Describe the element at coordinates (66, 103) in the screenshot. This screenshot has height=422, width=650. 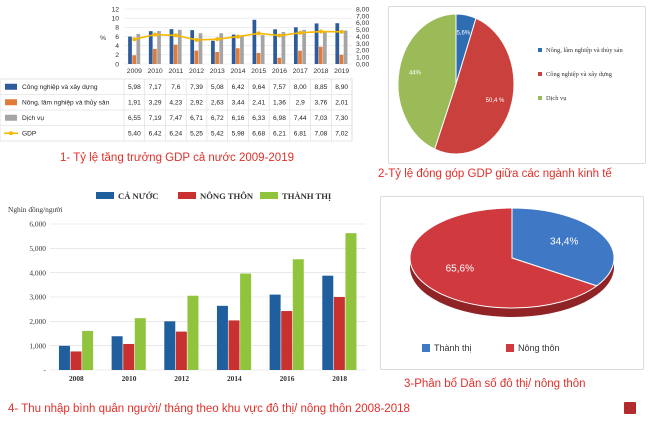
I see `legend-series-name: Nông, lâm nghiệp và thủy sản` at that location.